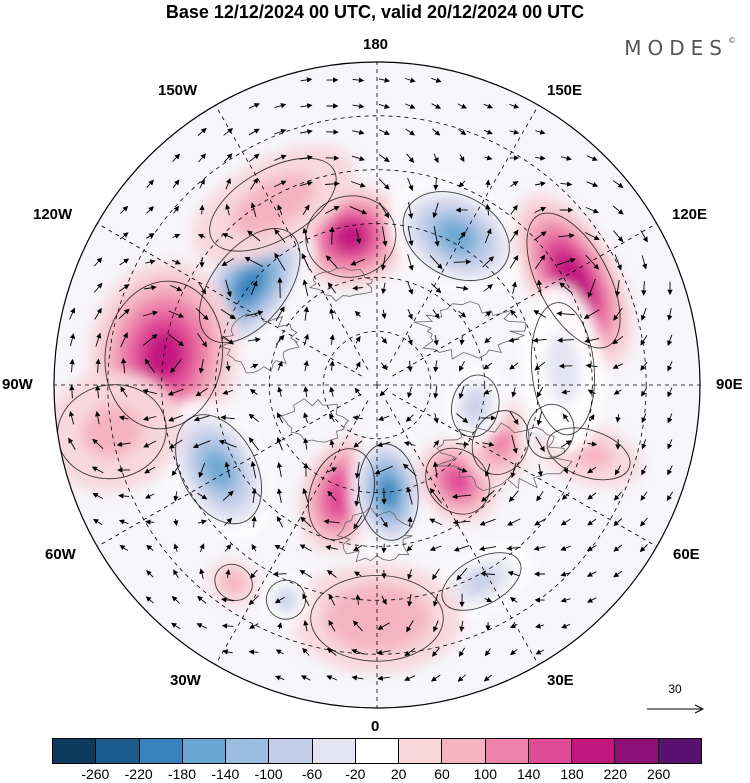  I want to click on lon-label-0: 0, so click(375, 726).